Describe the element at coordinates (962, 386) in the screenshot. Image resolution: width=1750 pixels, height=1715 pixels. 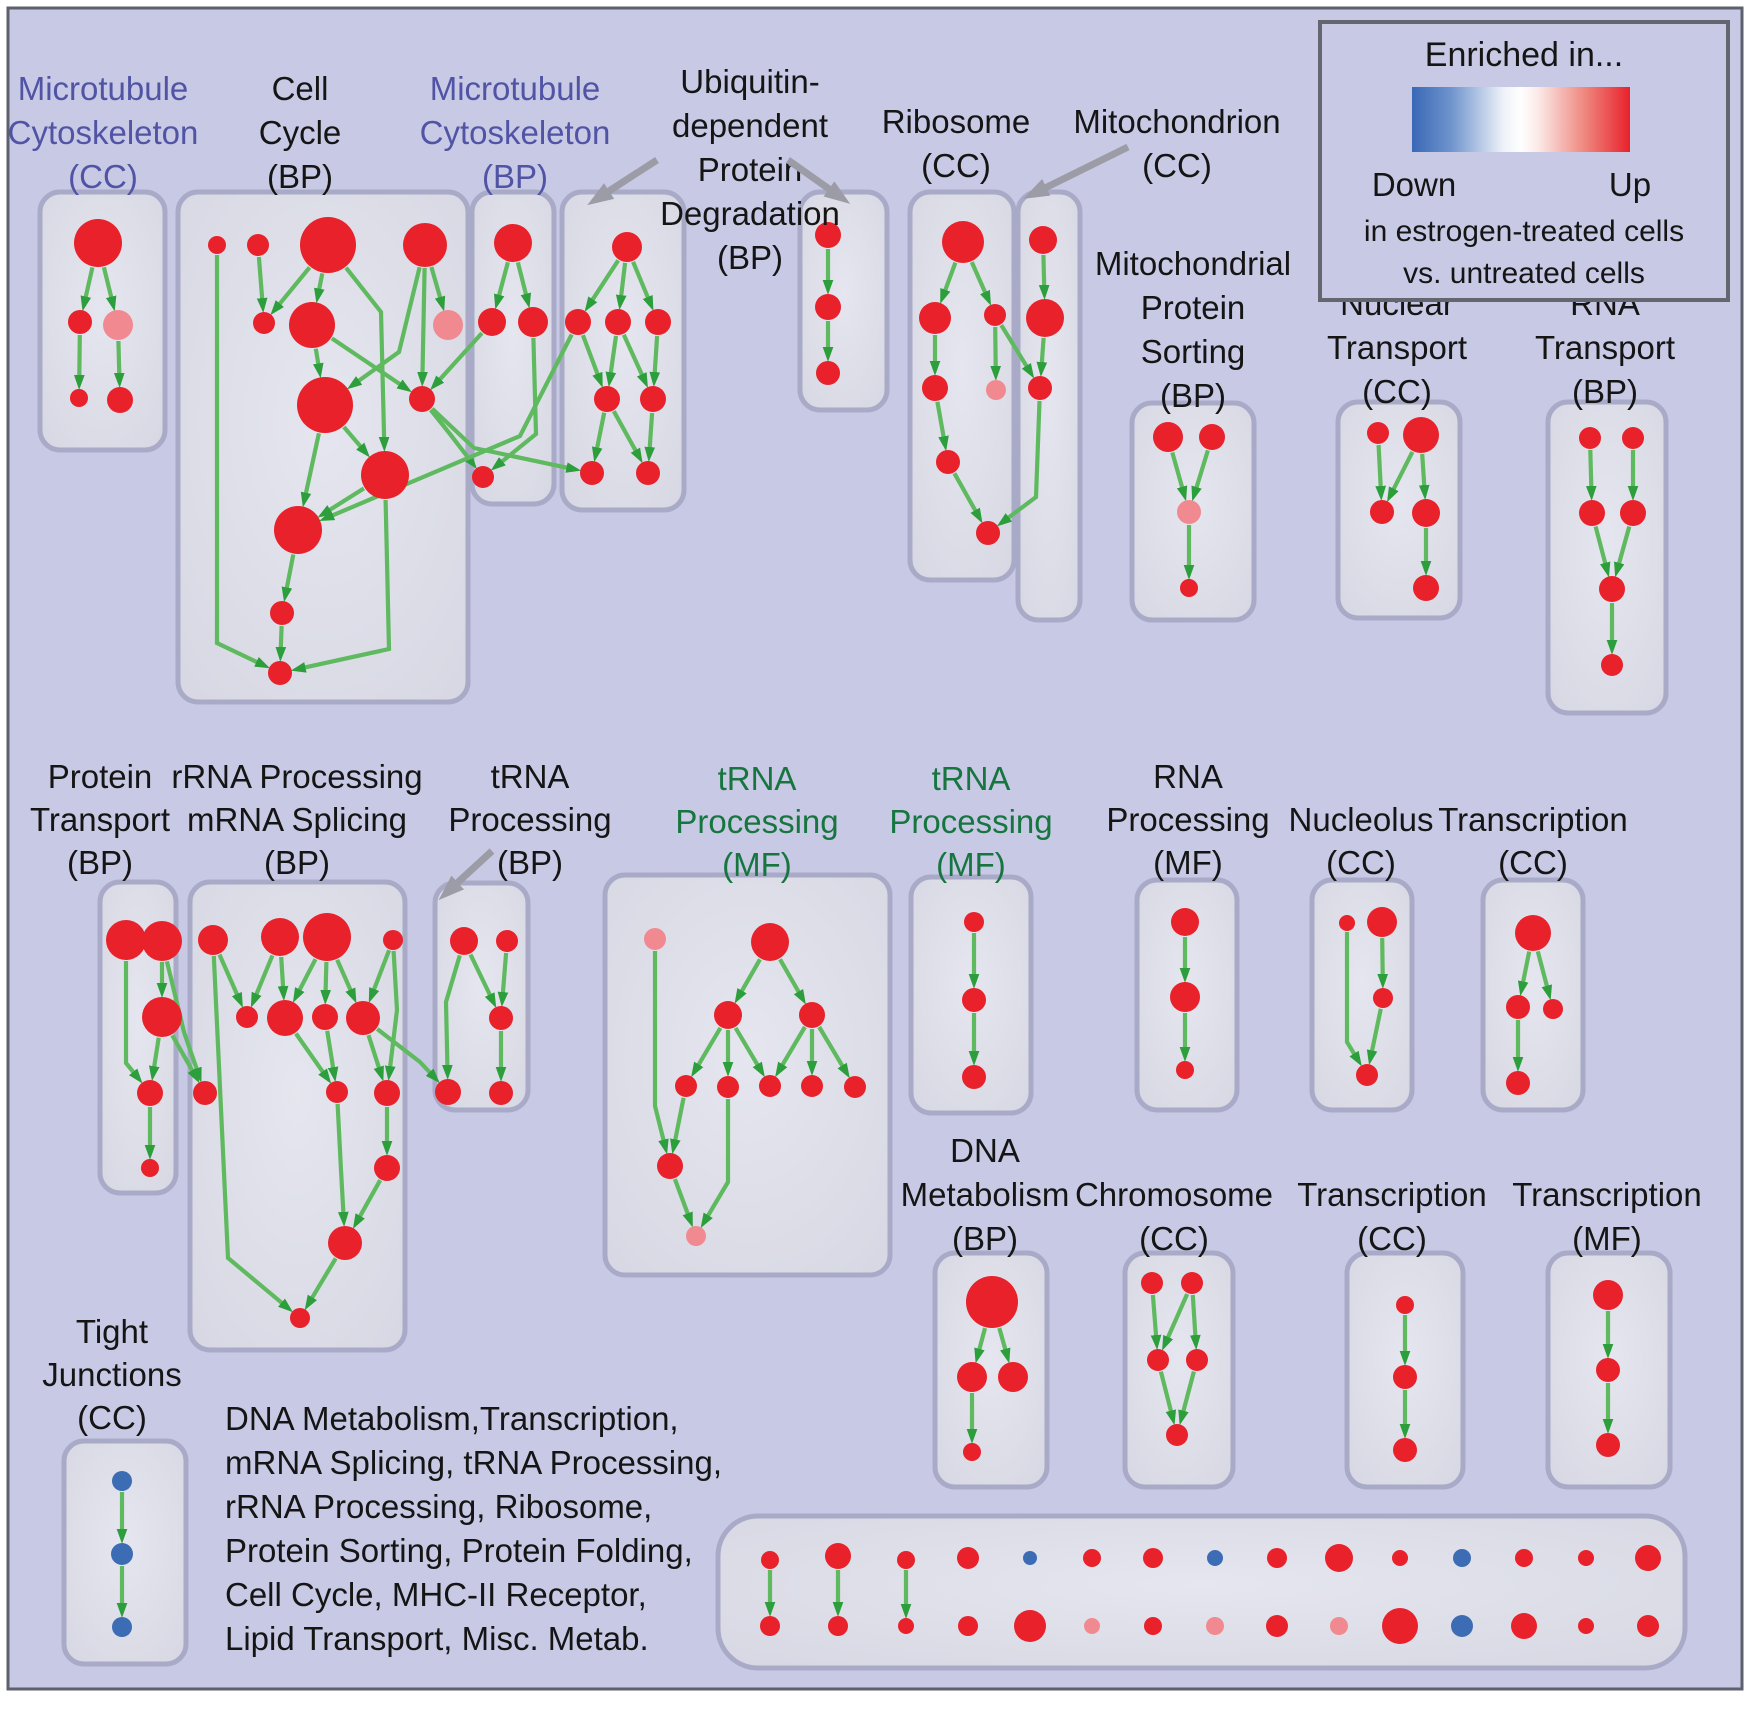
I see `box-ribosome` at that location.